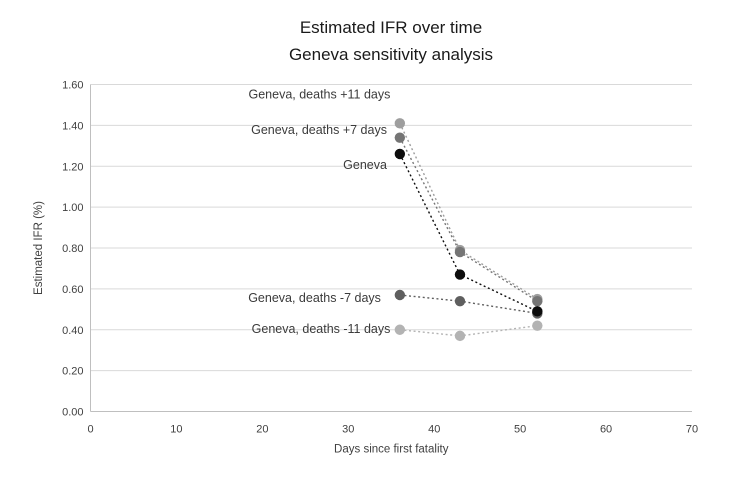 This screenshot has width=743, height=491. Describe the element at coordinates (320, 95) in the screenshot. I see `series-label: Geneva, deaths +11 days` at that location.